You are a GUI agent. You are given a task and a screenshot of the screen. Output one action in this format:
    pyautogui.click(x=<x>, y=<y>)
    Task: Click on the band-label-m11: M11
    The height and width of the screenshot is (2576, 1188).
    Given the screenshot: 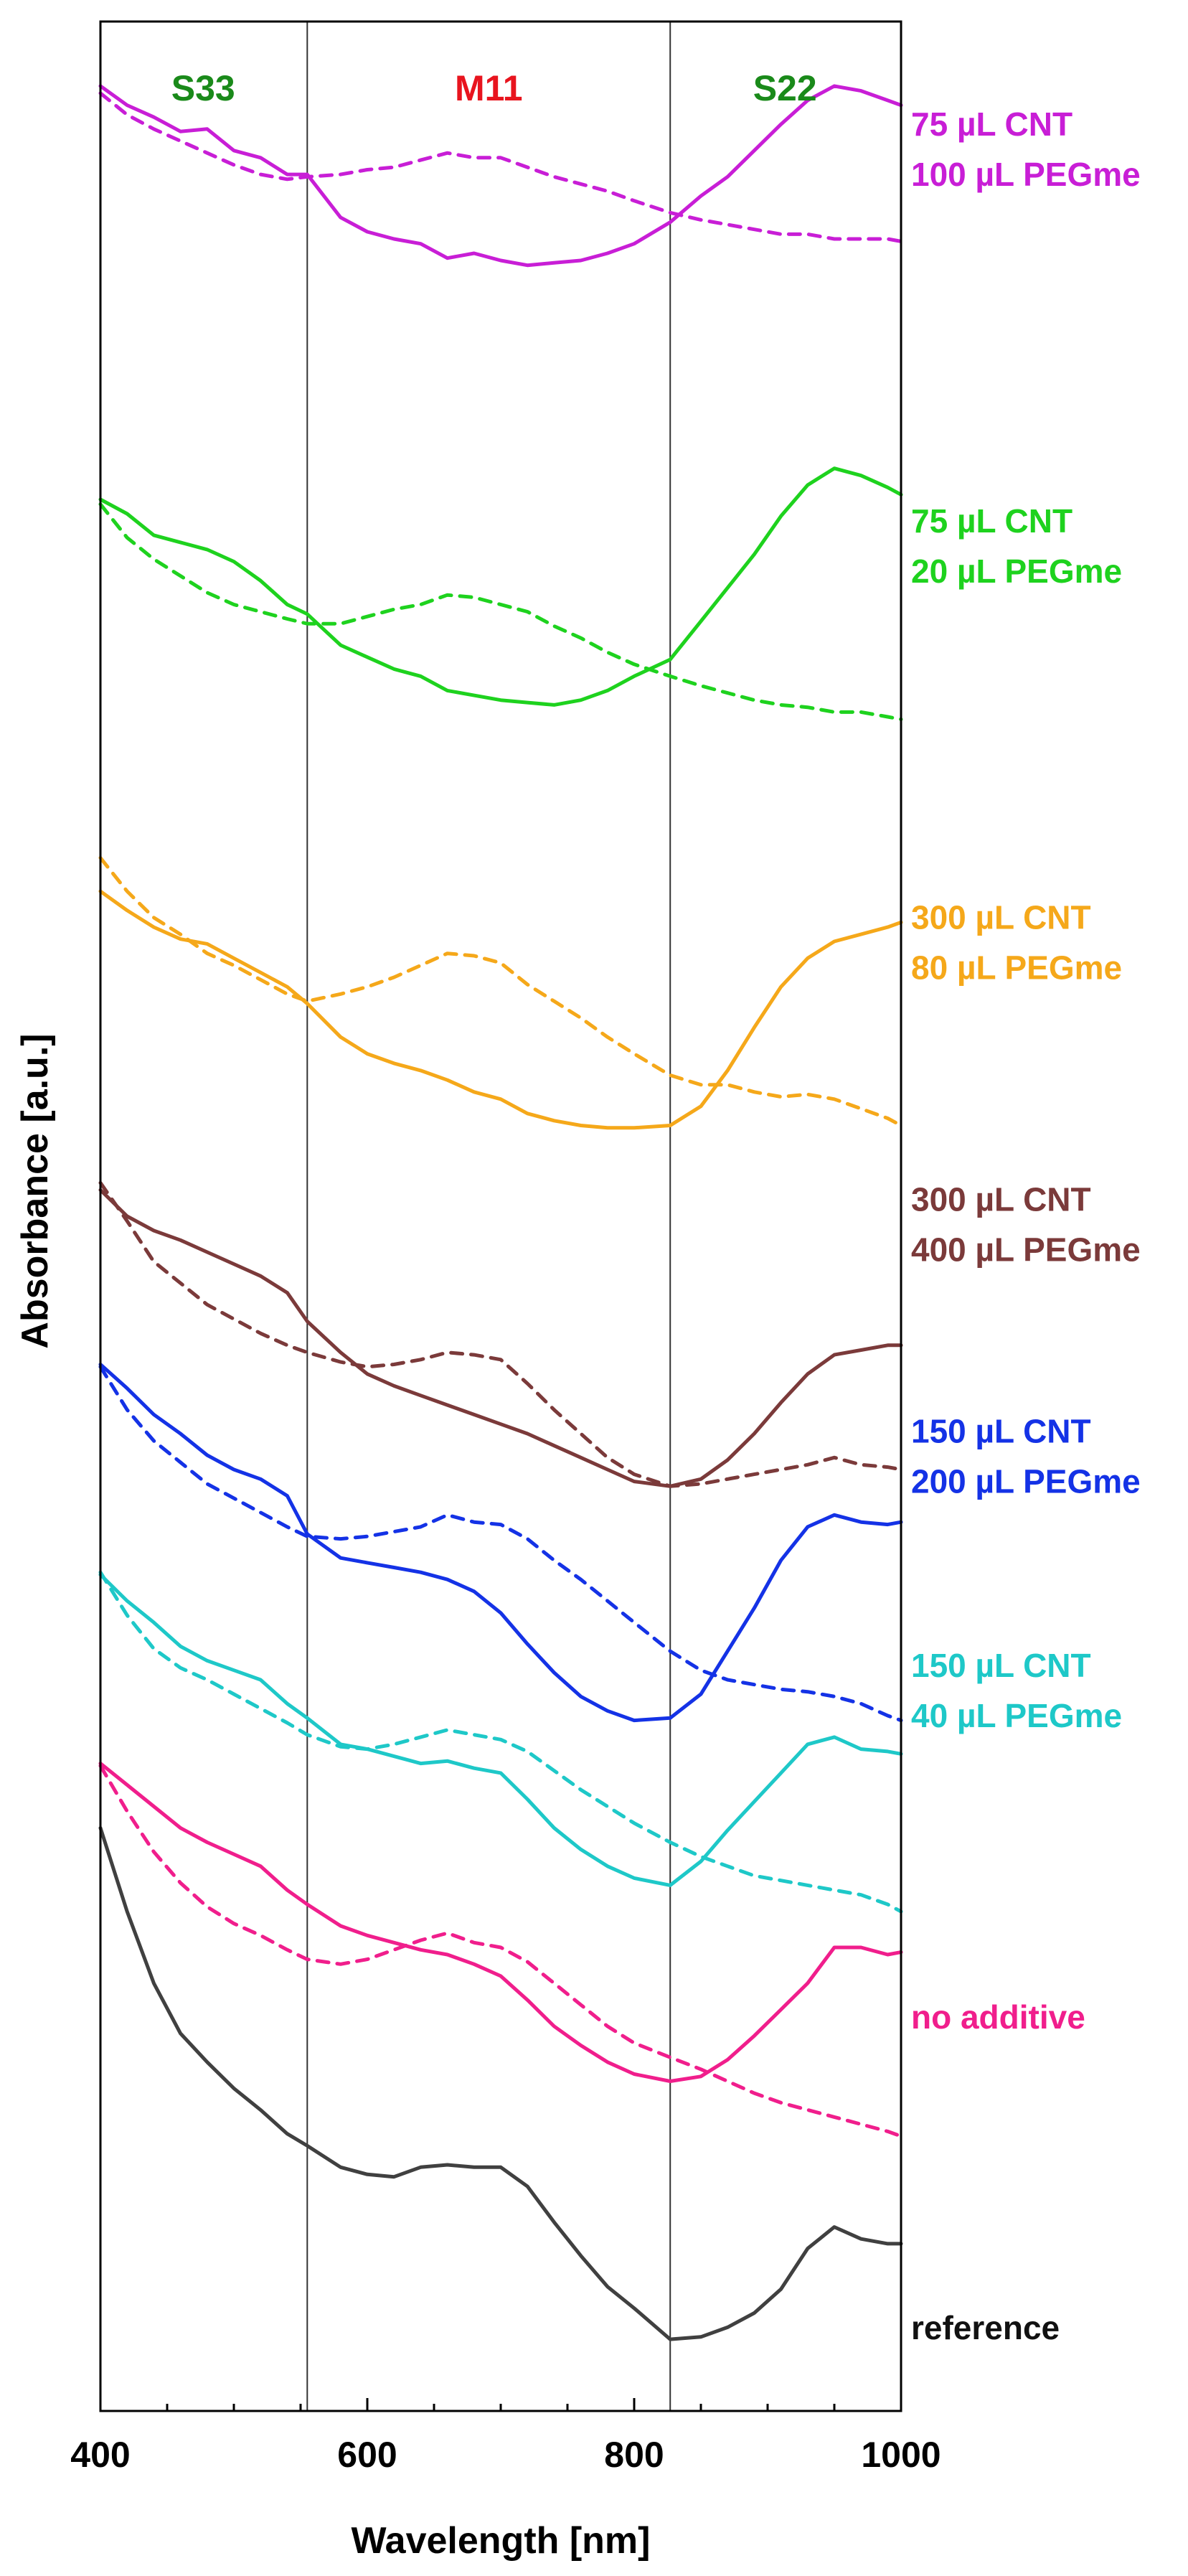 What is the action you would take?
    pyautogui.click(x=489, y=88)
    